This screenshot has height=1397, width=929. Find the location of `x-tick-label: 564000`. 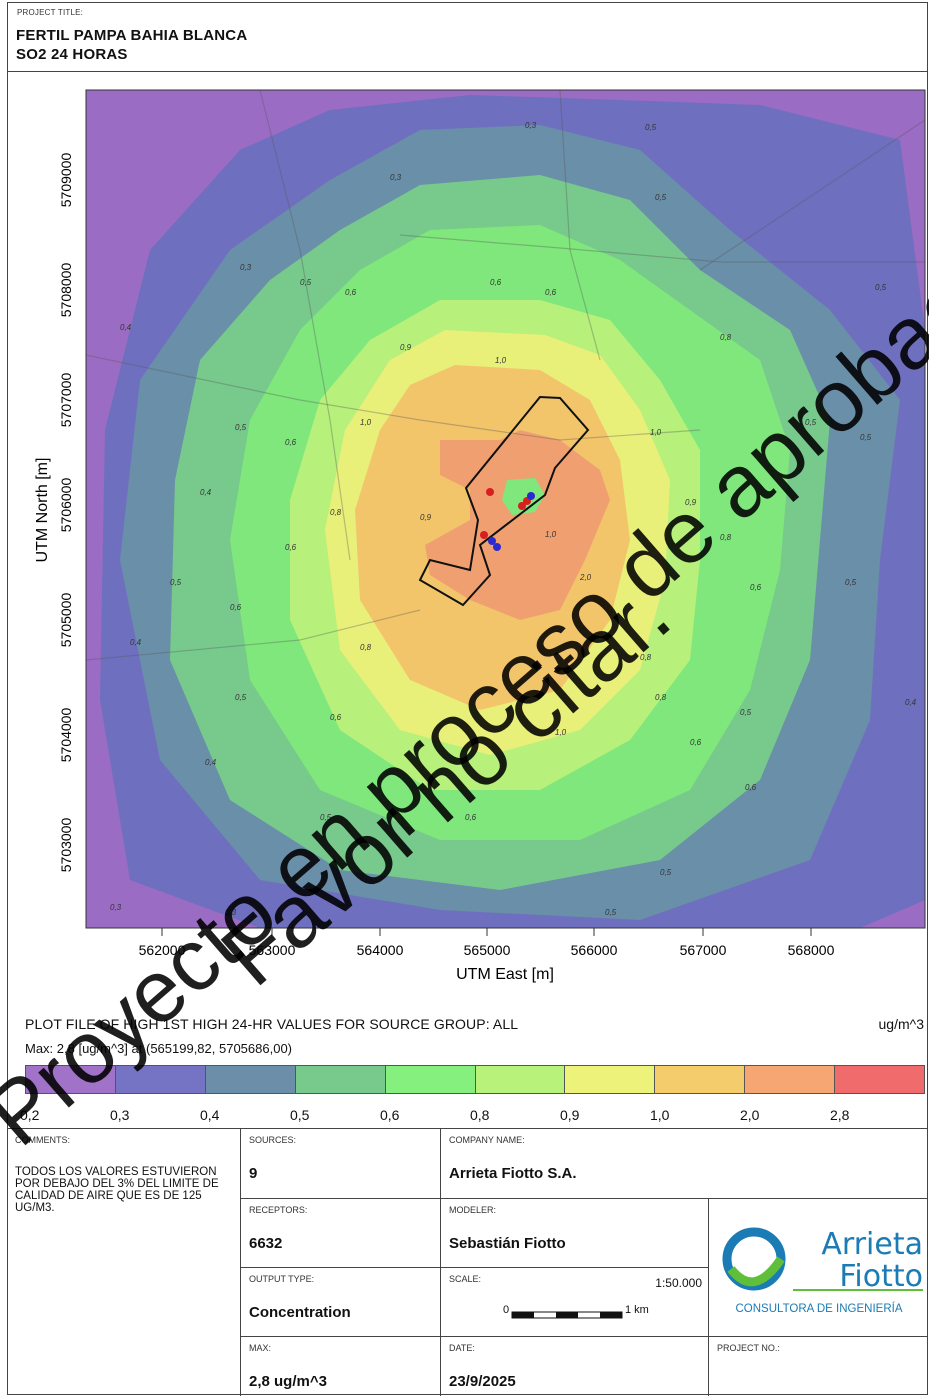

x-tick-label: 564000 is located at coordinates (380, 950).